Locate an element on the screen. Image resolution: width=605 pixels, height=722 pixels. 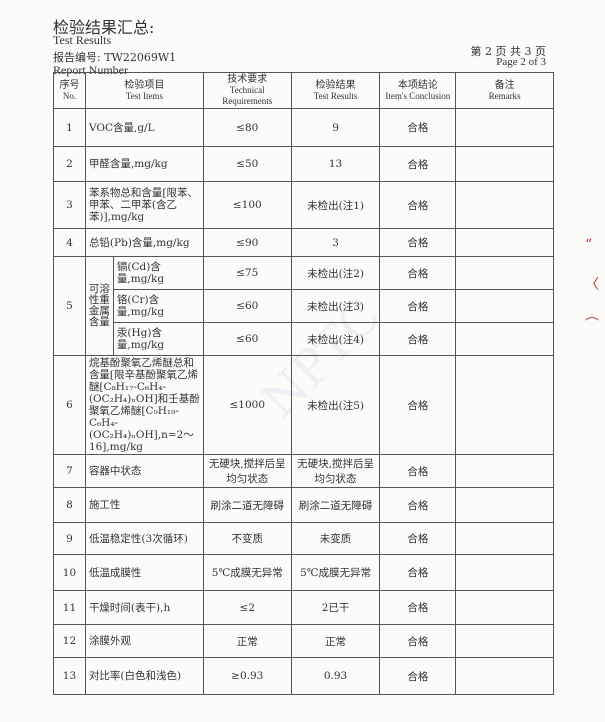
test-result: 3 is located at coordinates (335, 242).